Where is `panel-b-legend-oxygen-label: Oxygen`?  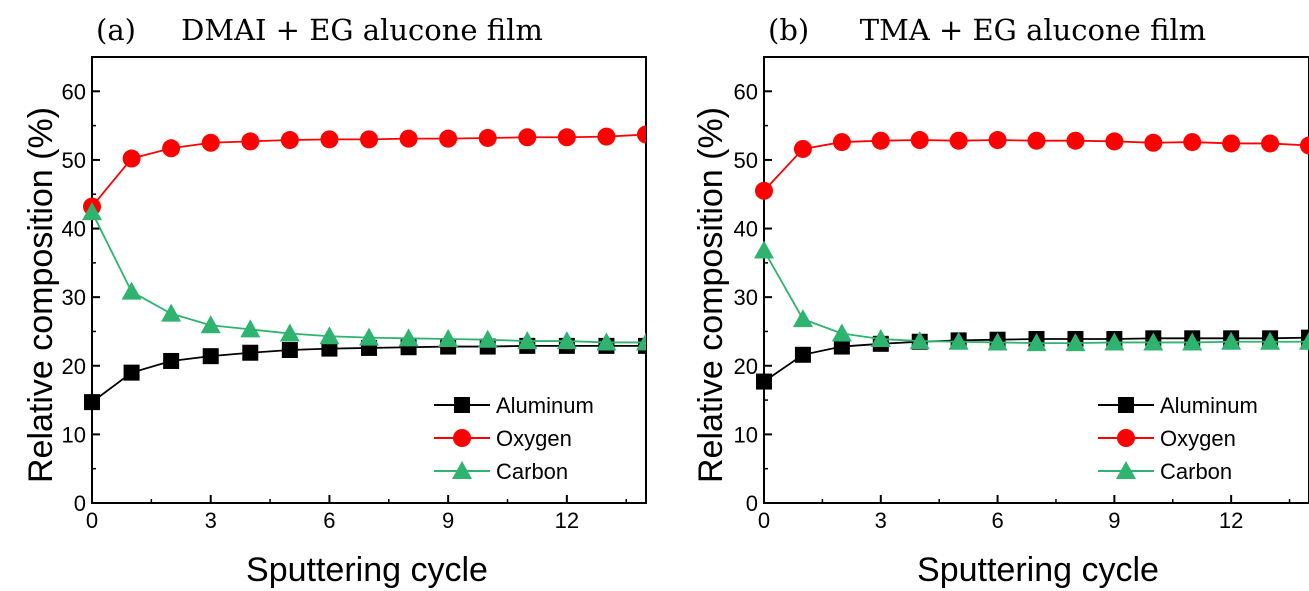 panel-b-legend-oxygen-label: Oxygen is located at coordinates (1198, 438).